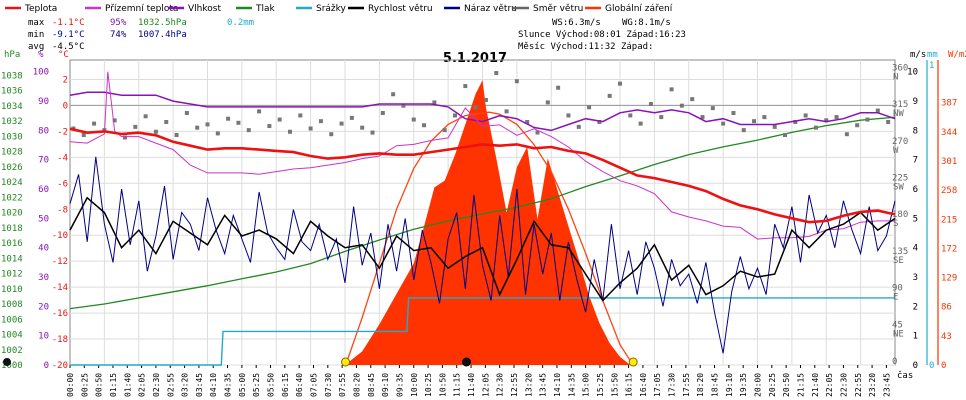 This screenshot has width=966, height=400. I want to click on stat-min-temp: -9.1°C, so click(68, 35).